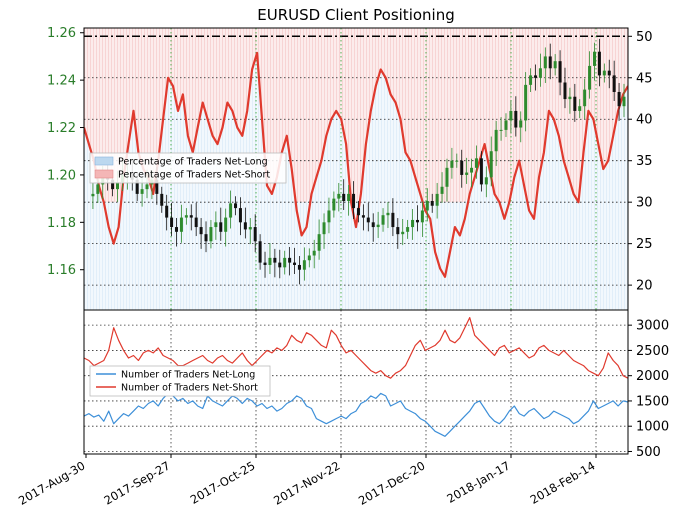  Describe the element at coordinates (61, 223) in the screenshot. I see `left-tick-label: 1.18` at that location.